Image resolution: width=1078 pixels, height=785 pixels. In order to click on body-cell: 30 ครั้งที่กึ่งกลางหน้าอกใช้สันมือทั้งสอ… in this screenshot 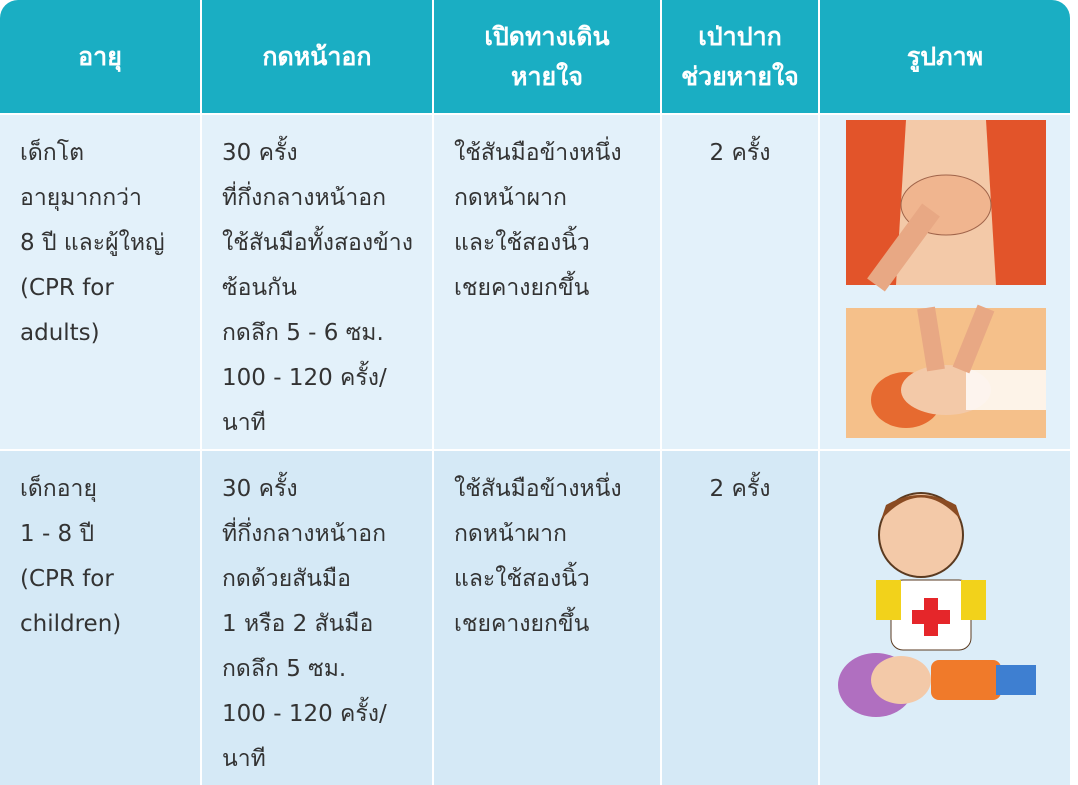, I will do `click(317, 282)`.